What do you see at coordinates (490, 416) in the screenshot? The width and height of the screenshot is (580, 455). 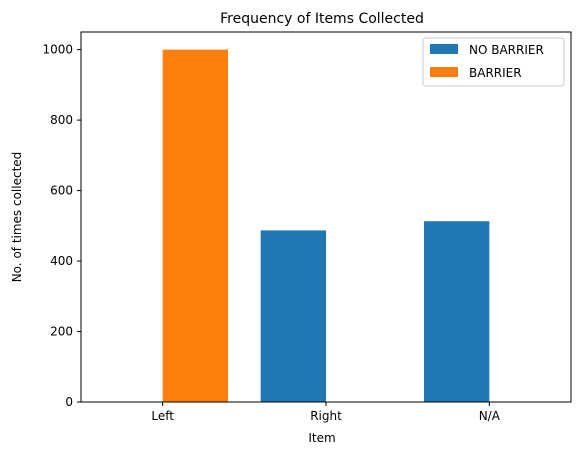 I see `x-tick-label: N/A` at bounding box center [490, 416].